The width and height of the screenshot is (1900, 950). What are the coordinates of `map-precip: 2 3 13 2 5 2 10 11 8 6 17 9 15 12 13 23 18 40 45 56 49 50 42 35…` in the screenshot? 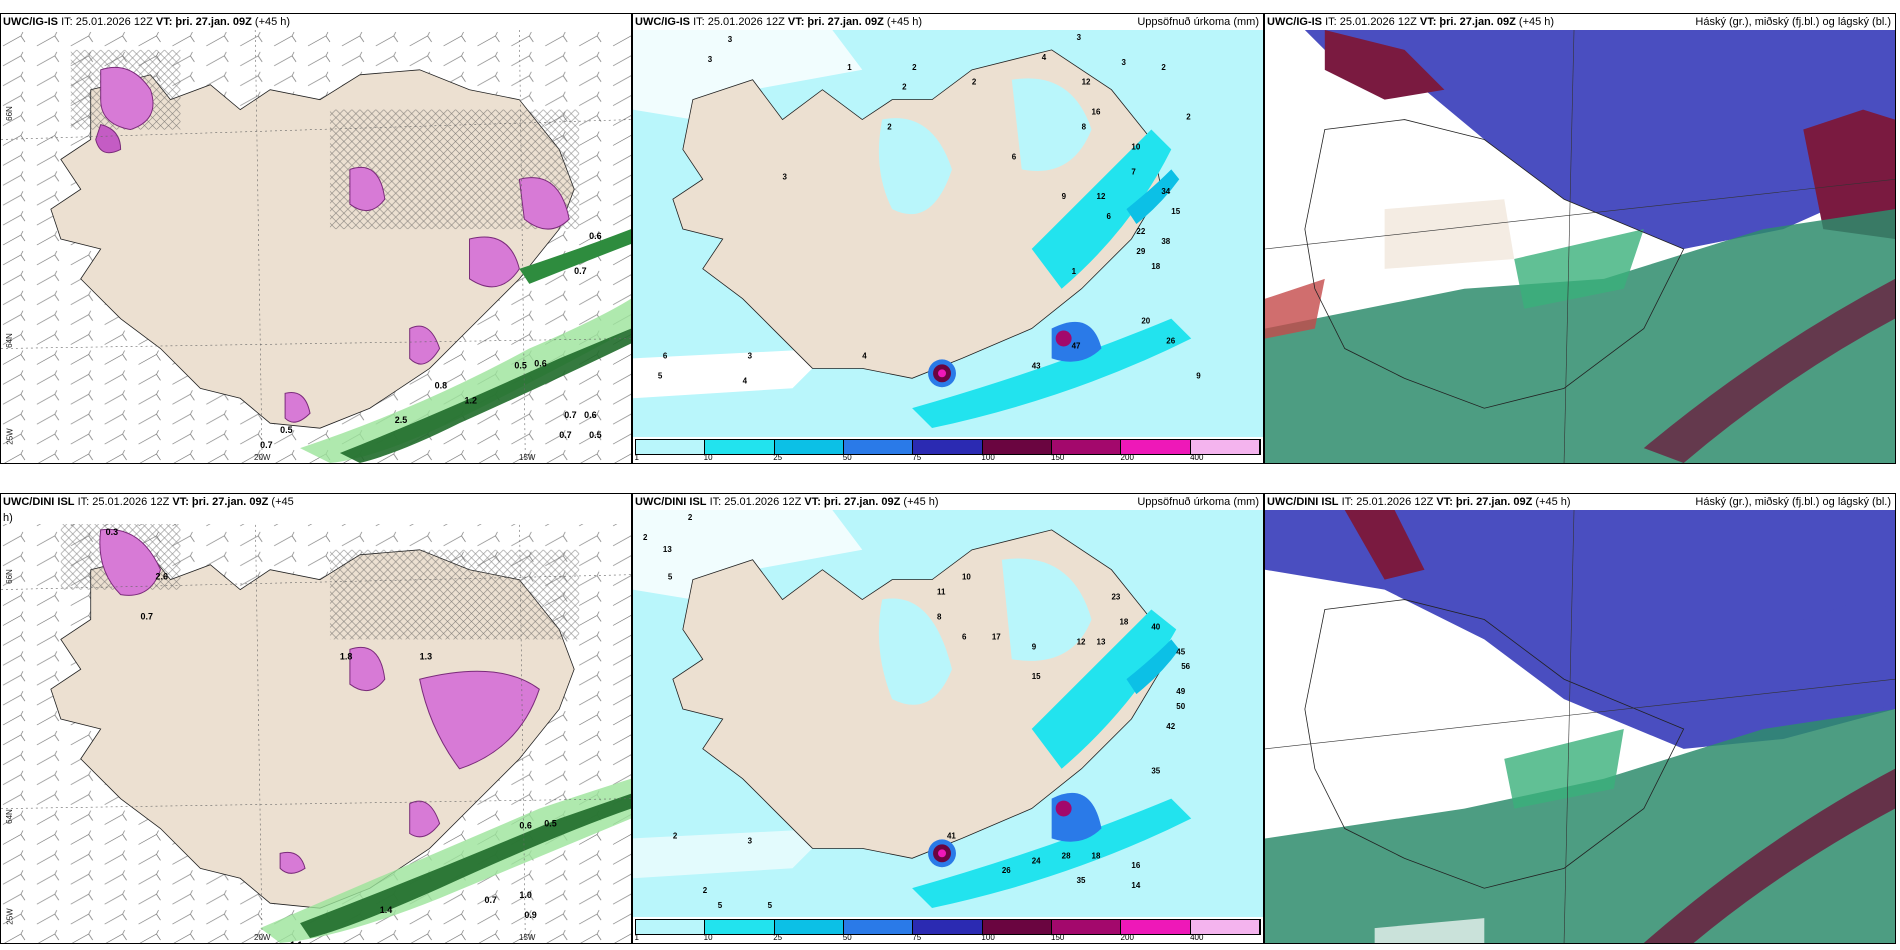 It's located at (948, 713).